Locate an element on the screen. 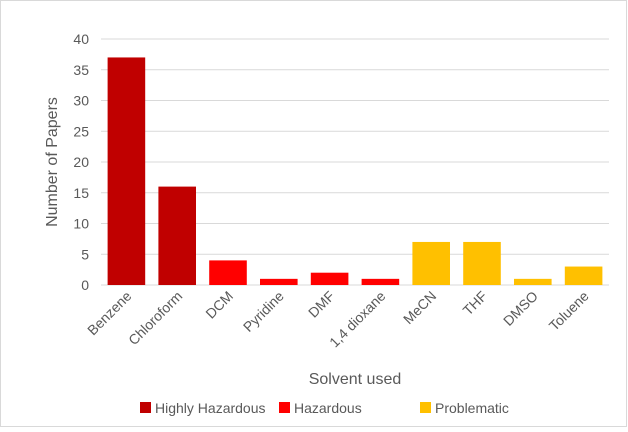  x-tick-label: DCM is located at coordinates (219, 305).